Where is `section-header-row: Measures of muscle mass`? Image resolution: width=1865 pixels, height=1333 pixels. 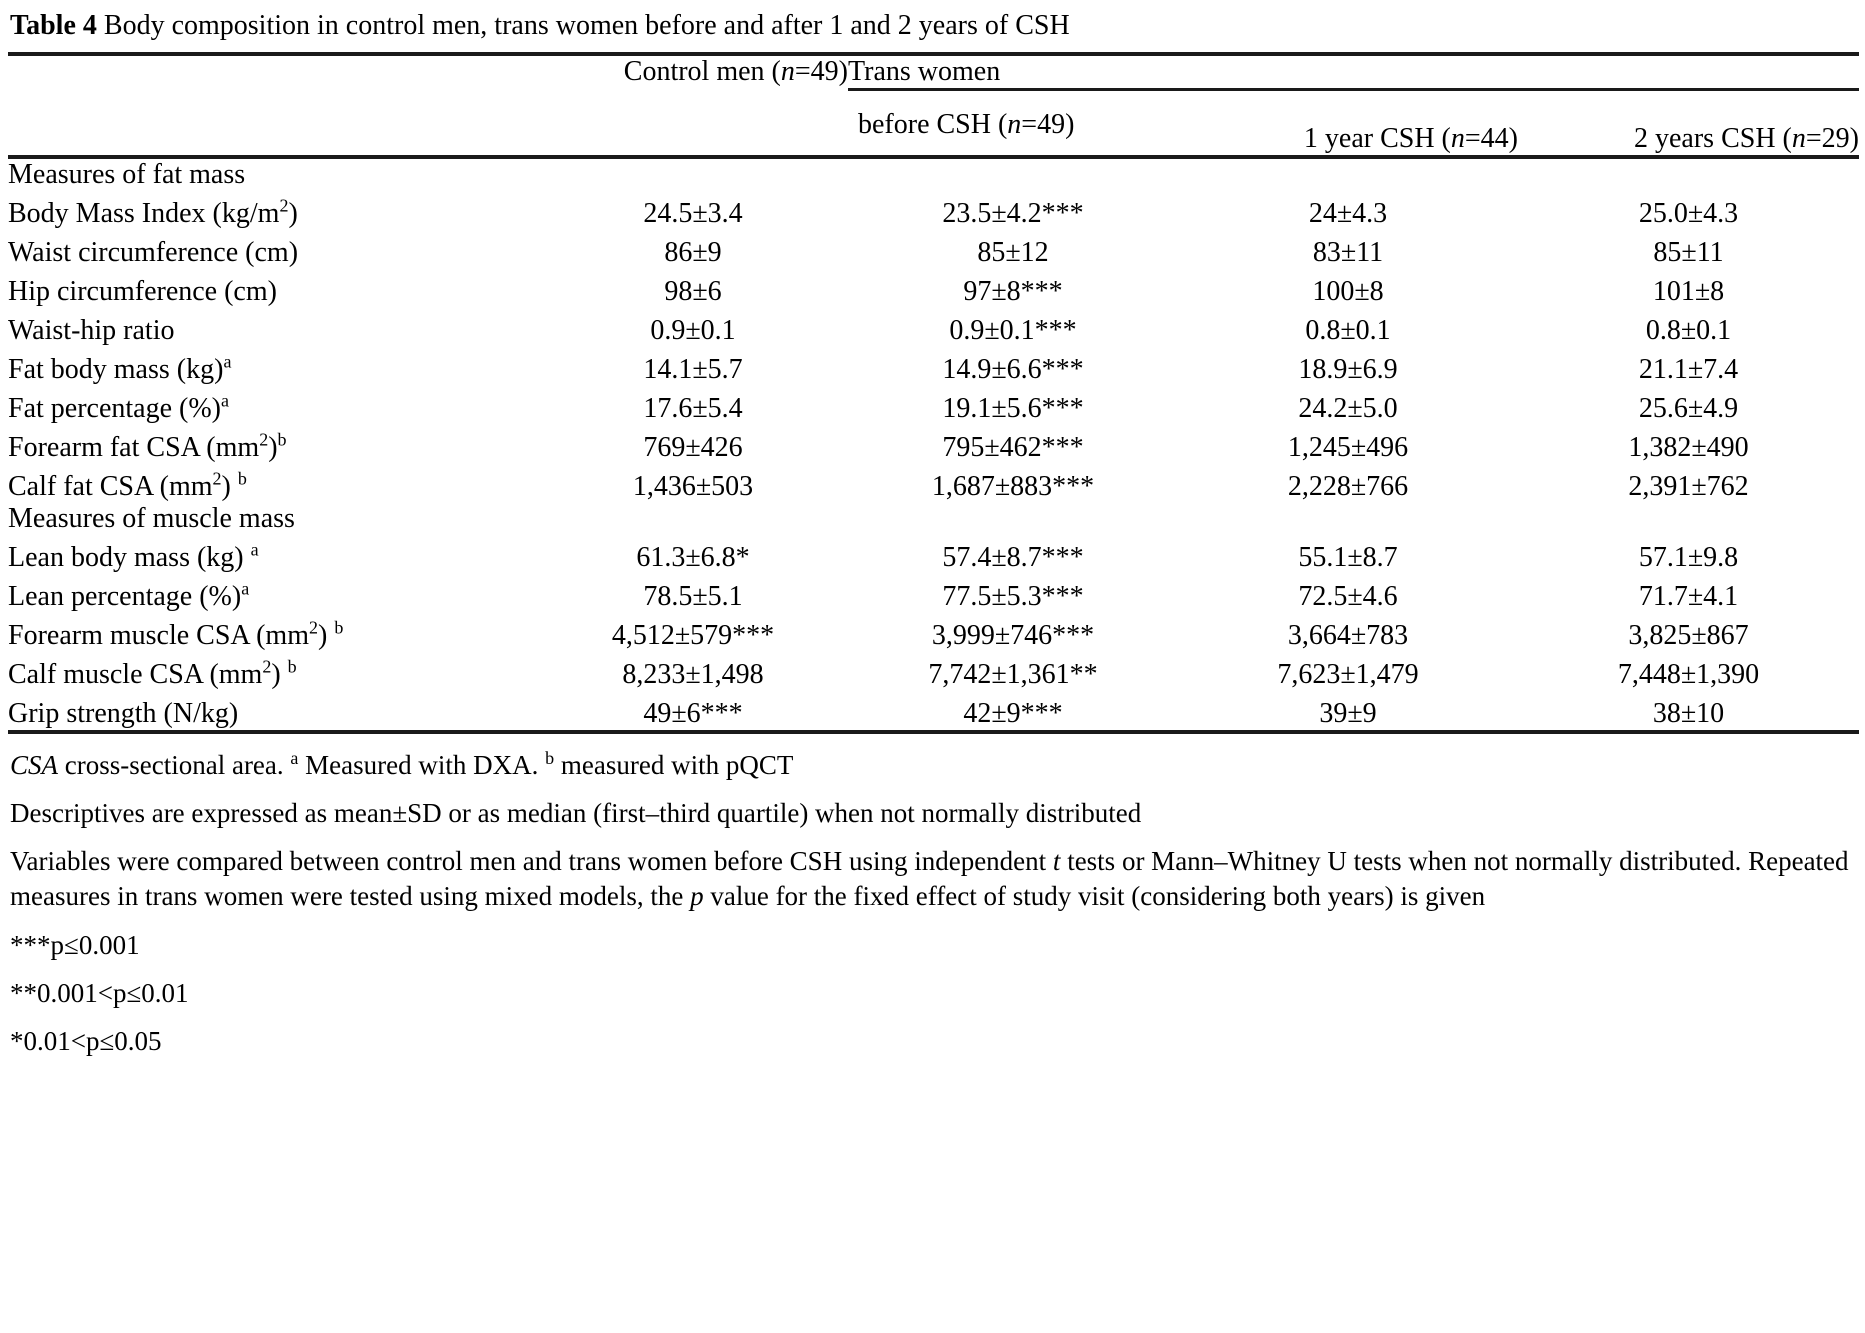 section-header-row: Measures of muscle mass is located at coordinates (933, 519).